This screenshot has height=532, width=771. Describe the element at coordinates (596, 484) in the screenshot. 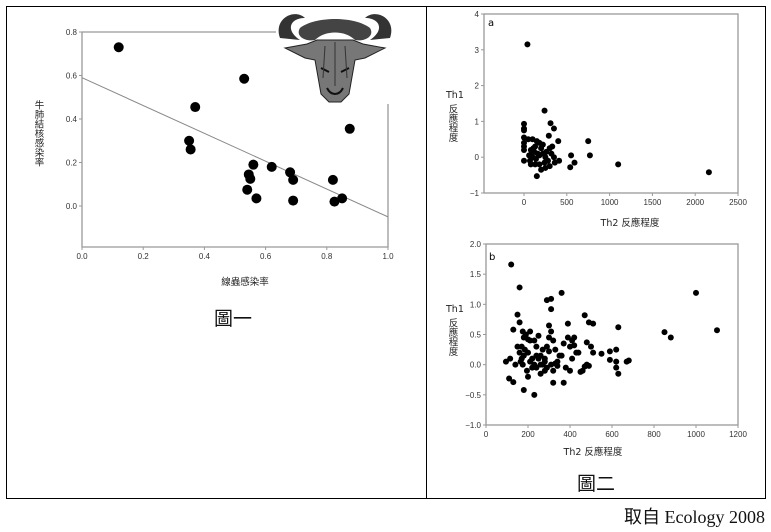

I see `figure2-caption: 圖二` at that location.